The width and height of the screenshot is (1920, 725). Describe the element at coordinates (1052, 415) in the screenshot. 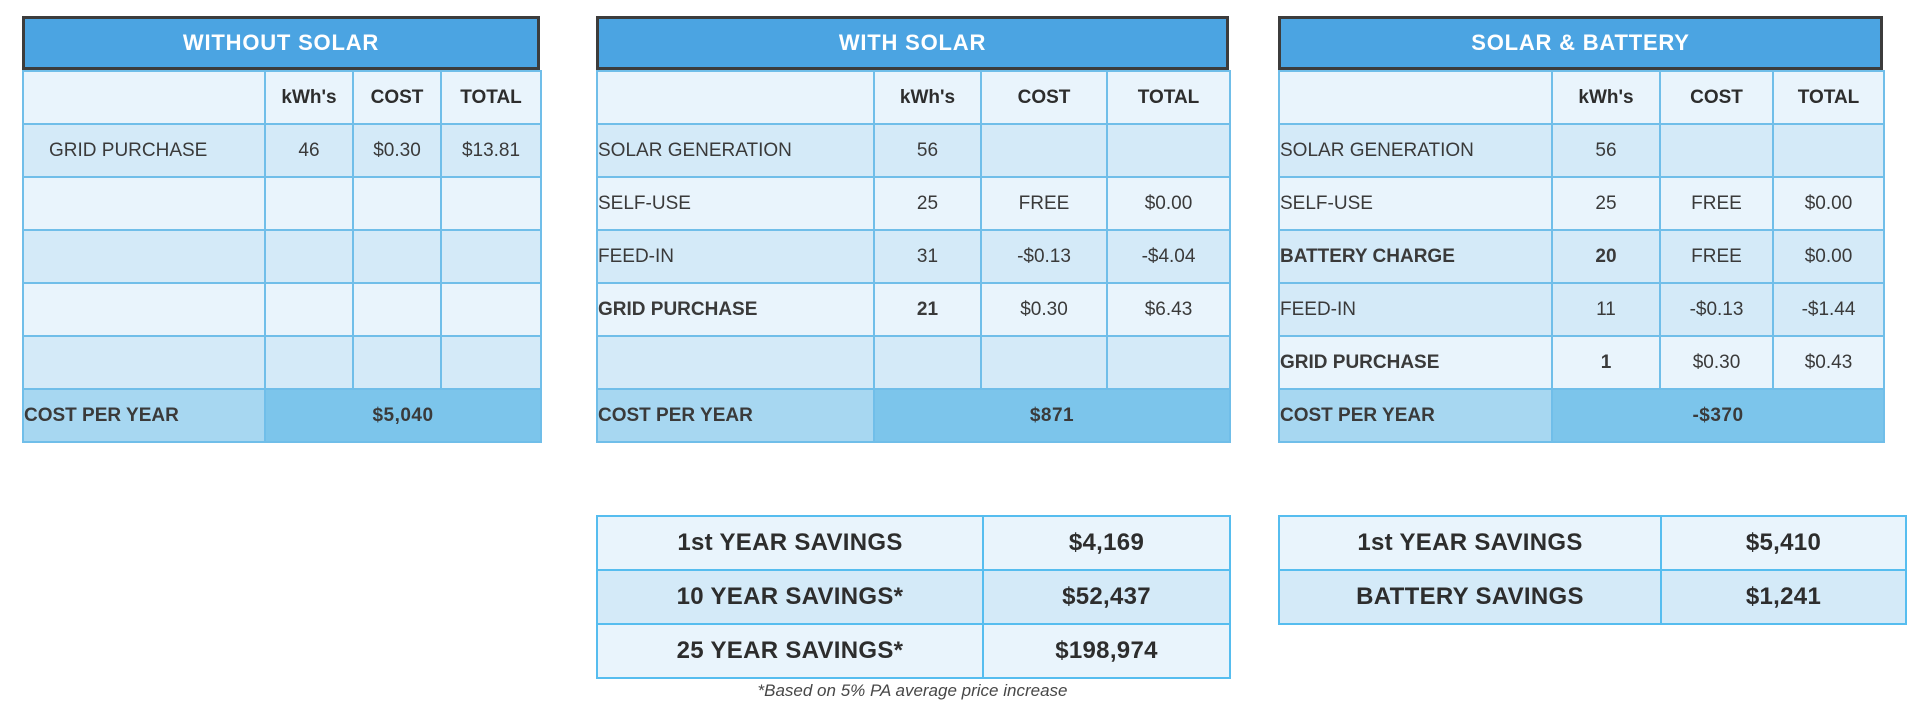

I see `cost-per-year-value: $871` at that location.